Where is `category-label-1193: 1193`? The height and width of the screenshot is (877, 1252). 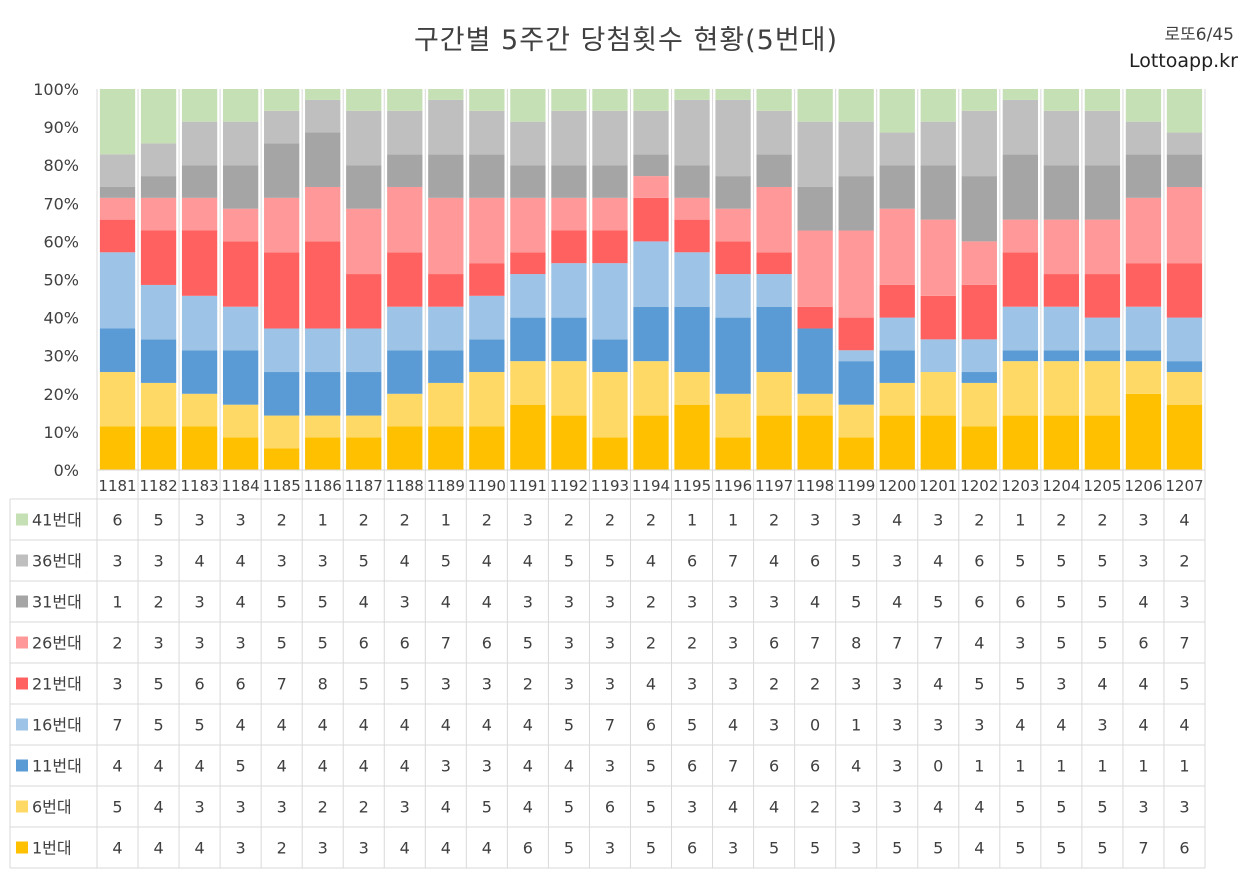 category-label-1193: 1193 is located at coordinates (610, 486).